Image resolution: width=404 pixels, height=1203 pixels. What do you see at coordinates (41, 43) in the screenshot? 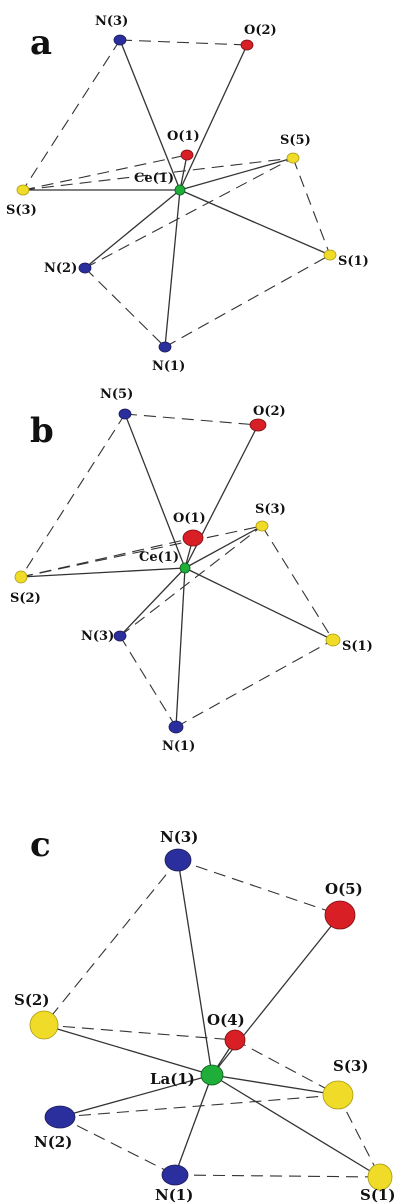
I see `panel-label-a: a` at bounding box center [41, 43].